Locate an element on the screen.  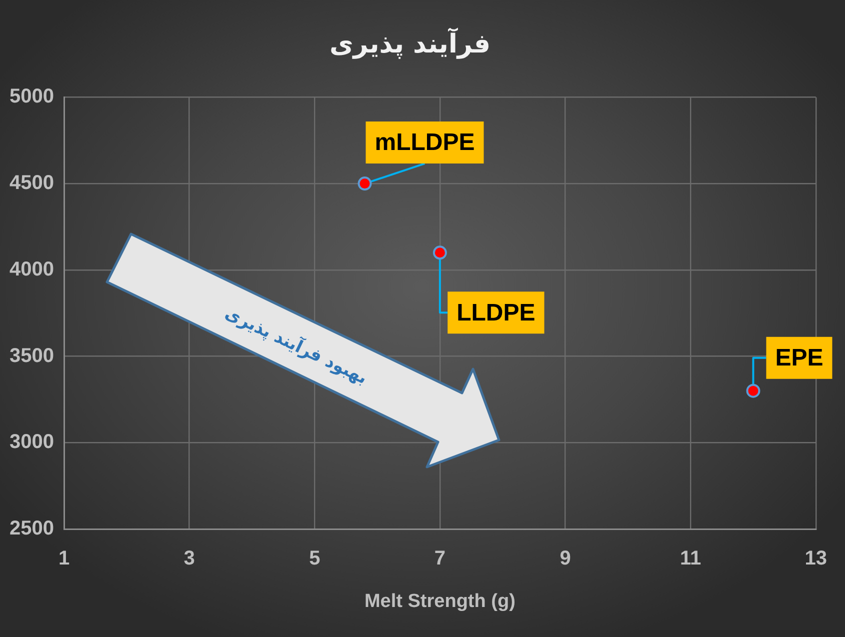
x-tick-label: 11 is located at coordinates (691, 559).